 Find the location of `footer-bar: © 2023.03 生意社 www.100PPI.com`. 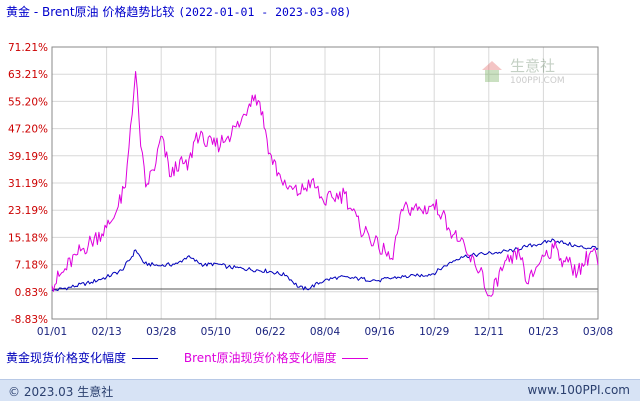

footer-bar: © 2023.03 生意社 www.100PPI.com is located at coordinates (320, 390).